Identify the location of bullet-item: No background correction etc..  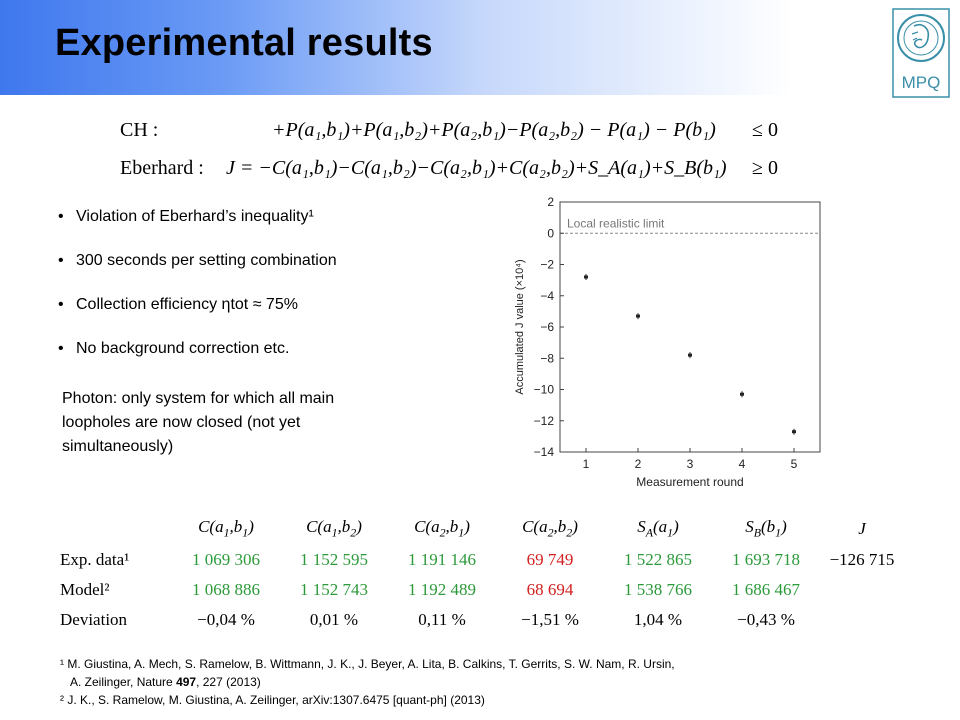
(197, 362).